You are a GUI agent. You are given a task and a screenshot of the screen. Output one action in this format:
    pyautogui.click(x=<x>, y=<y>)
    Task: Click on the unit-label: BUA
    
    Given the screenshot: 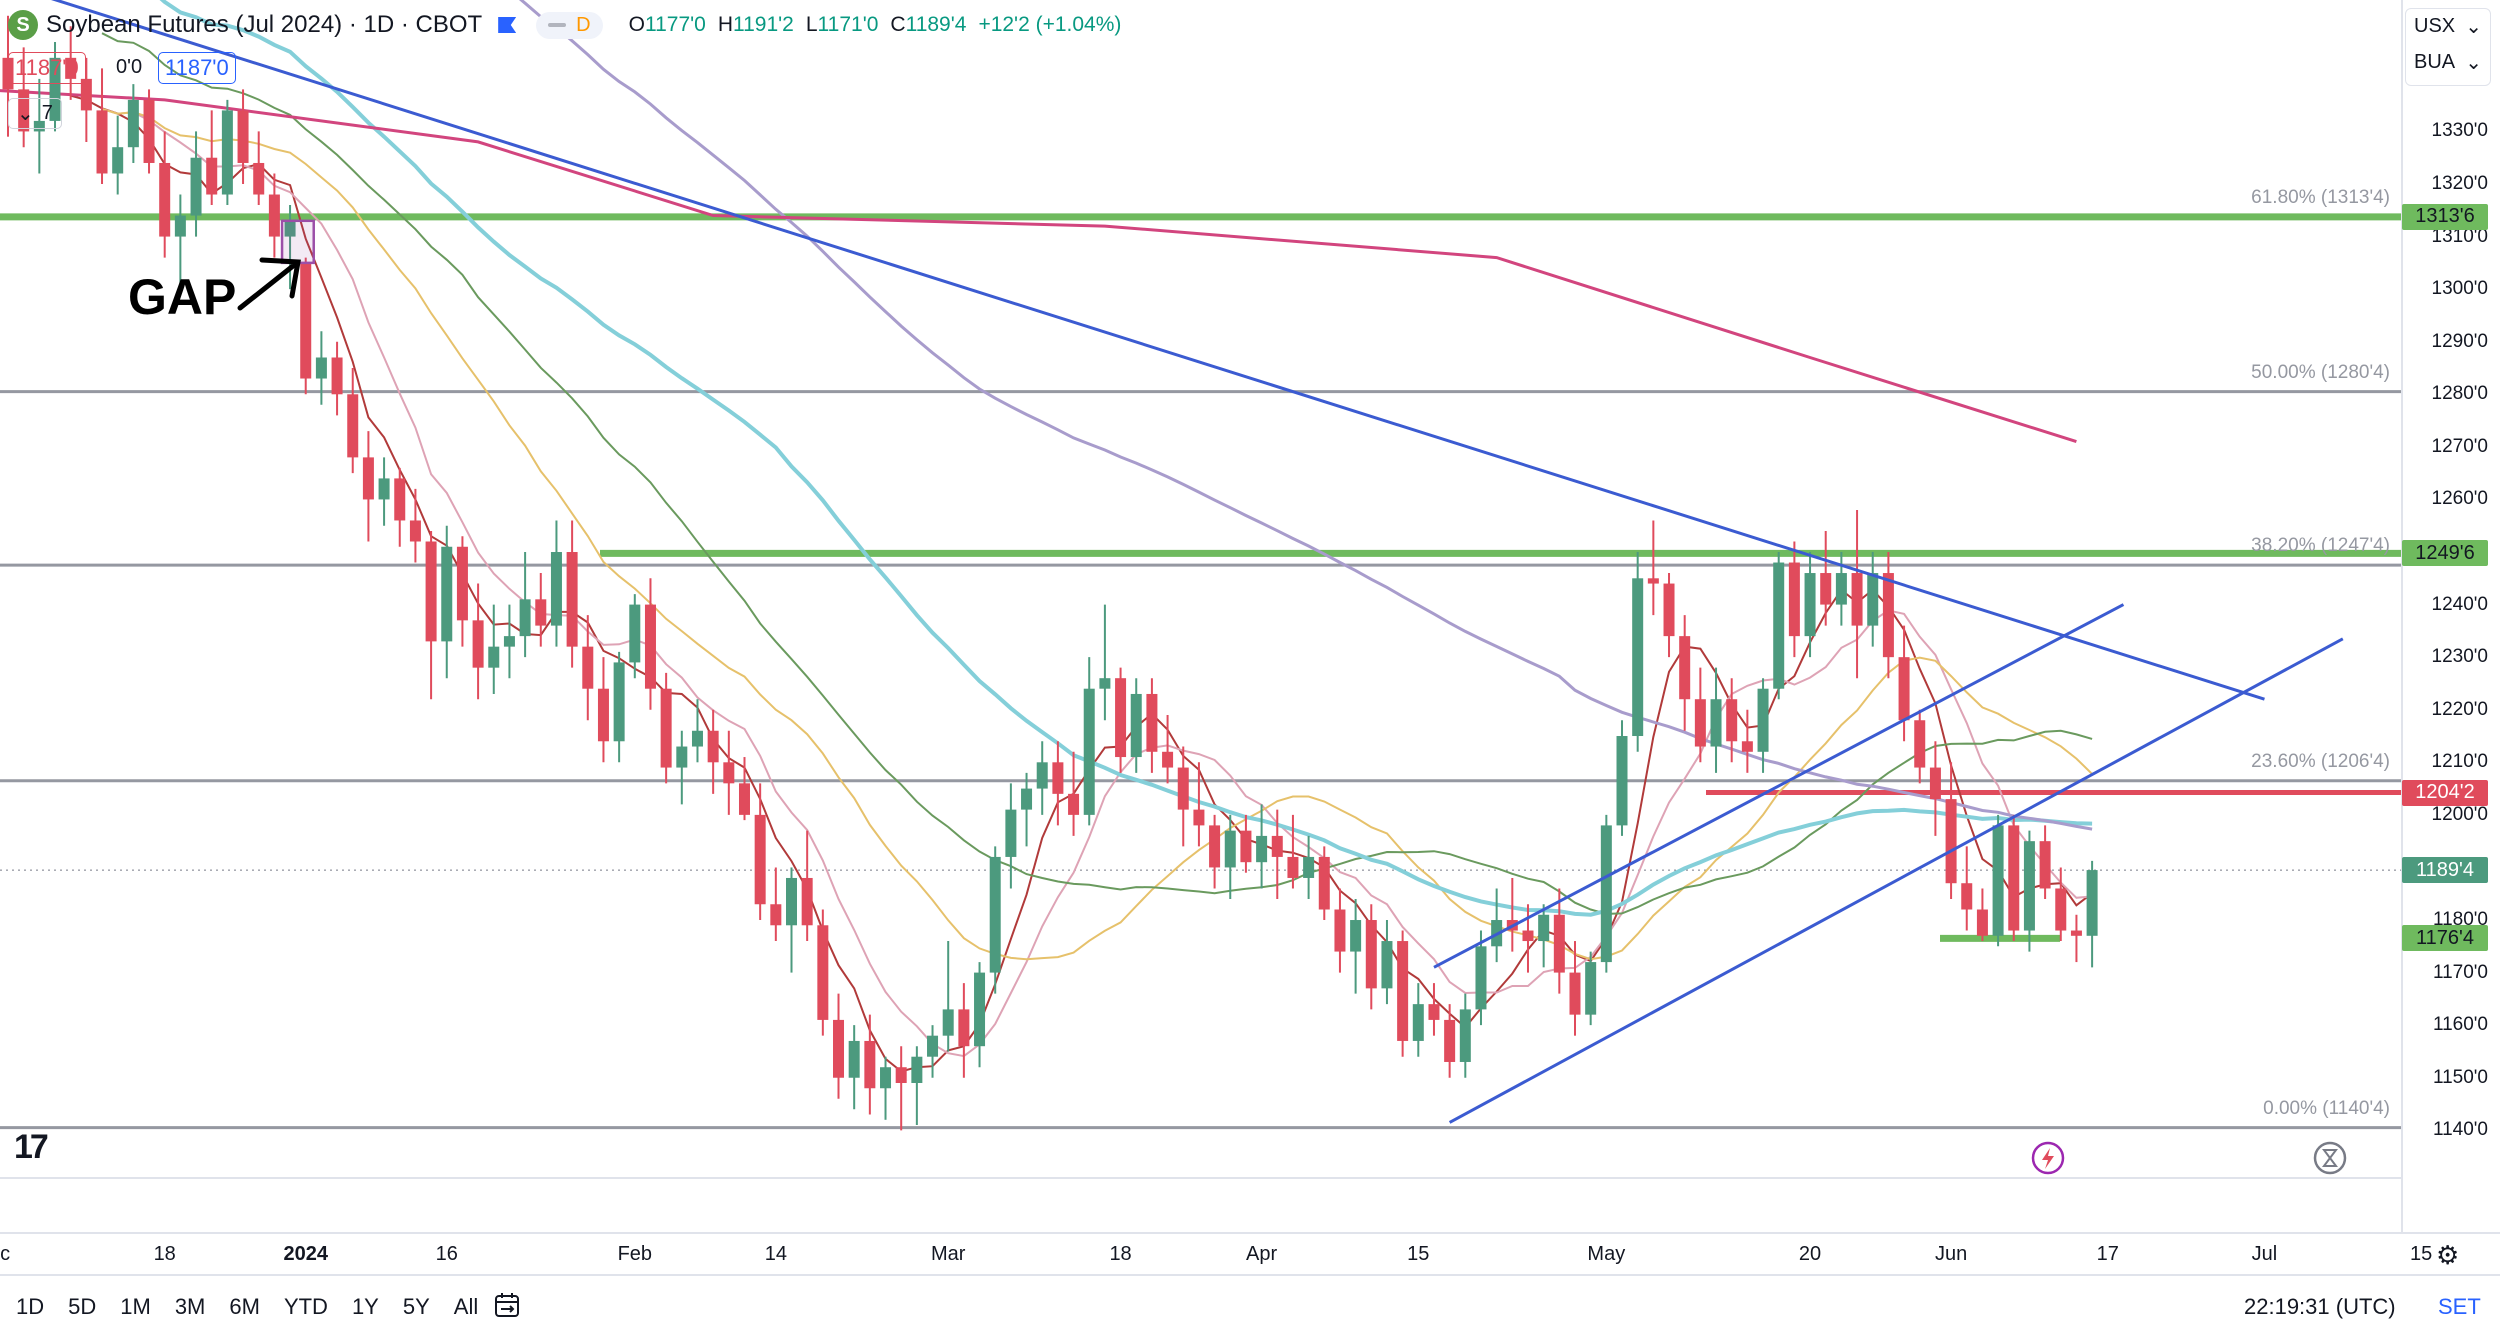 What is the action you would take?
    pyautogui.click(x=2435, y=62)
    